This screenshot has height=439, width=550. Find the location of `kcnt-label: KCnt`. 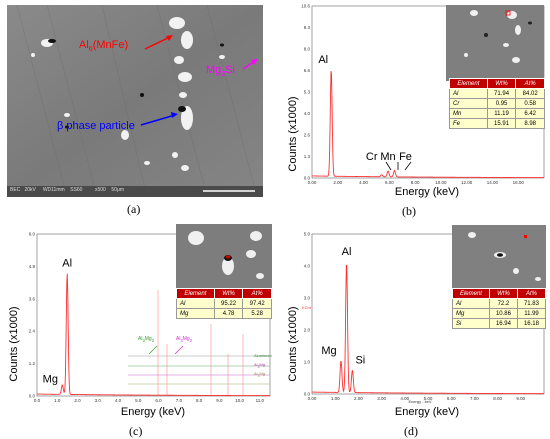

kcnt-label: KCnt is located at coordinates (307, 307).